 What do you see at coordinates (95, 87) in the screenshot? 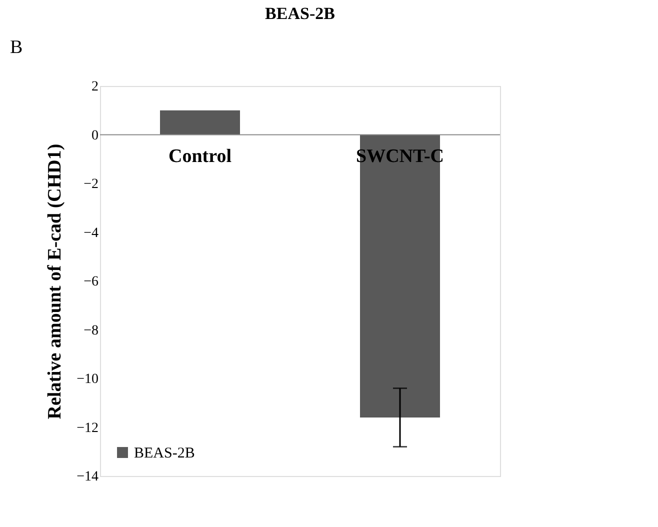
I see `y-tick-label: 2` at bounding box center [95, 87].